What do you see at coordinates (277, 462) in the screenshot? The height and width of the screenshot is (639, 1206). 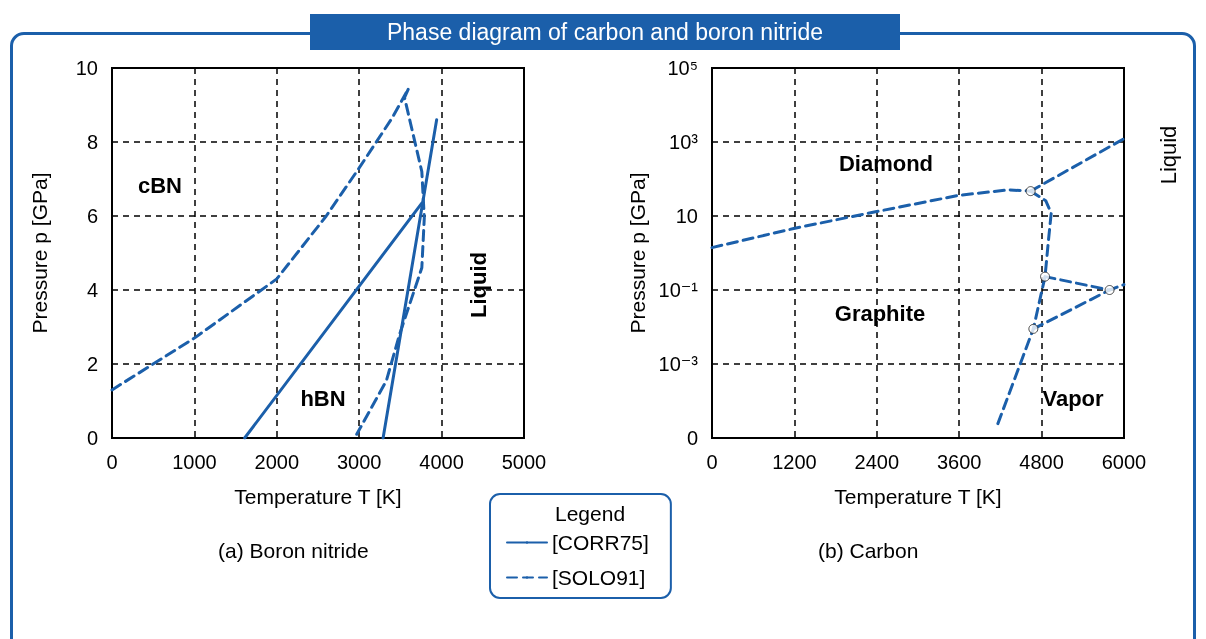 I see `x-tick-label: 2000` at bounding box center [277, 462].